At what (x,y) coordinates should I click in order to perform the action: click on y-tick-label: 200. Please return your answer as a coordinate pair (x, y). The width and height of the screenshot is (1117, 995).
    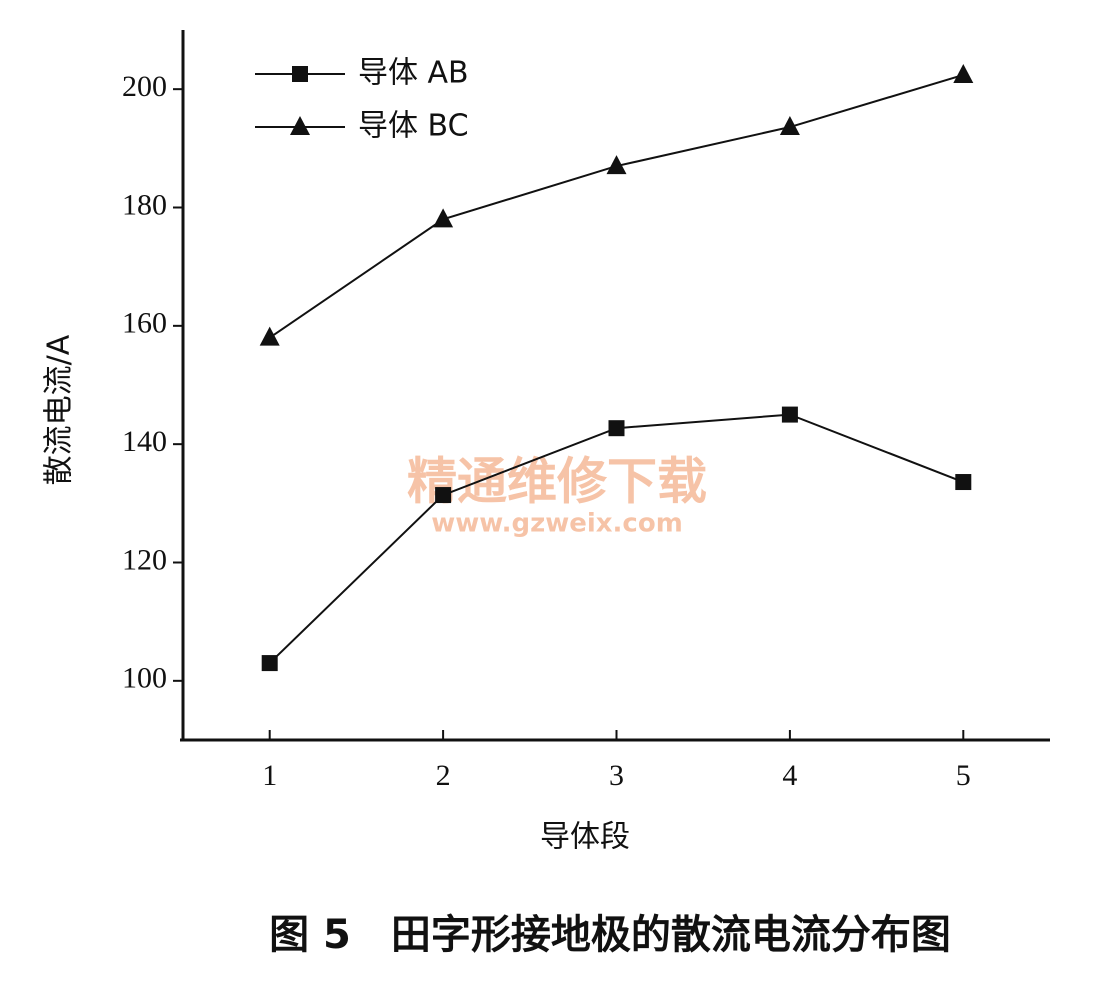
    Looking at the image, I should click on (144, 86).